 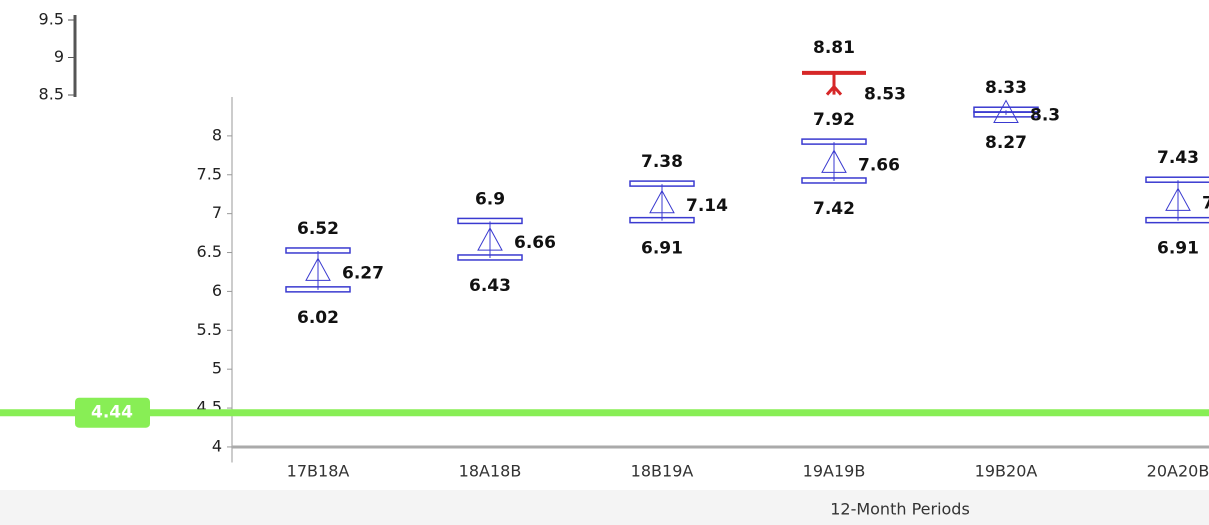 What do you see at coordinates (209, 329) in the screenshot?
I see `y-tick-label: 5.5` at bounding box center [209, 329].